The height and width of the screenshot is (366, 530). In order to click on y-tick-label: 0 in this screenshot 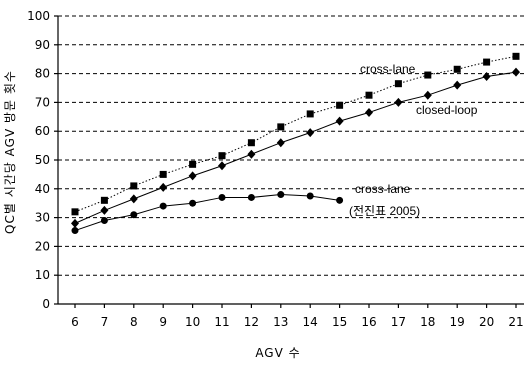, I will do `click(46, 304)`.